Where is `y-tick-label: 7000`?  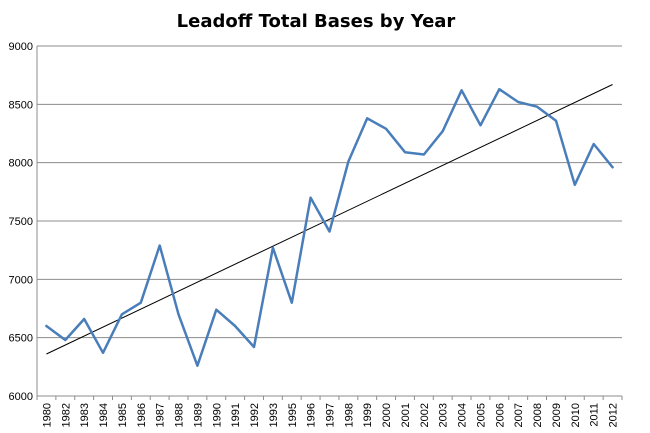 y-tick-label: 7000 is located at coordinates (21, 280).